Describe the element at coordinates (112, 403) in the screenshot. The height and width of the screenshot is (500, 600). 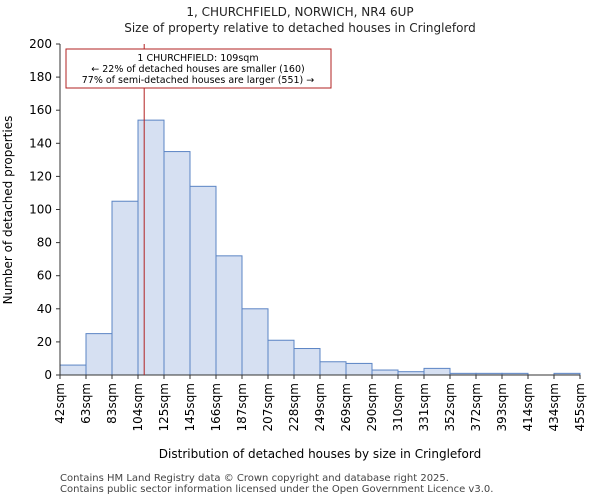
I see `x-tick-label-83sqm: 83sqm` at that location.